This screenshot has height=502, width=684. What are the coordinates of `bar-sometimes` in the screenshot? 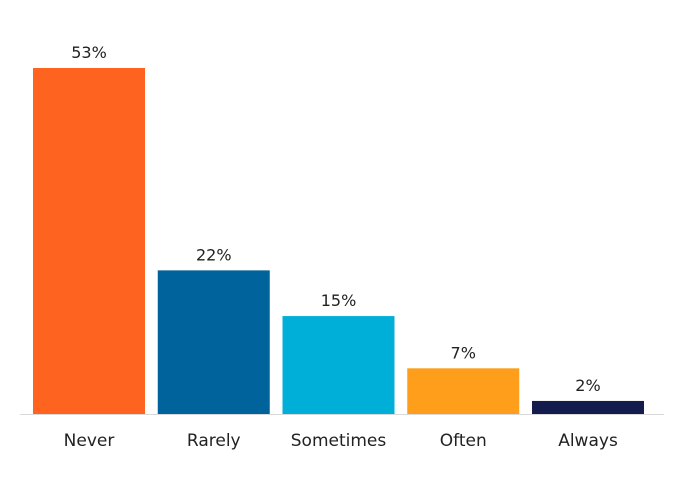 It's located at (338, 365).